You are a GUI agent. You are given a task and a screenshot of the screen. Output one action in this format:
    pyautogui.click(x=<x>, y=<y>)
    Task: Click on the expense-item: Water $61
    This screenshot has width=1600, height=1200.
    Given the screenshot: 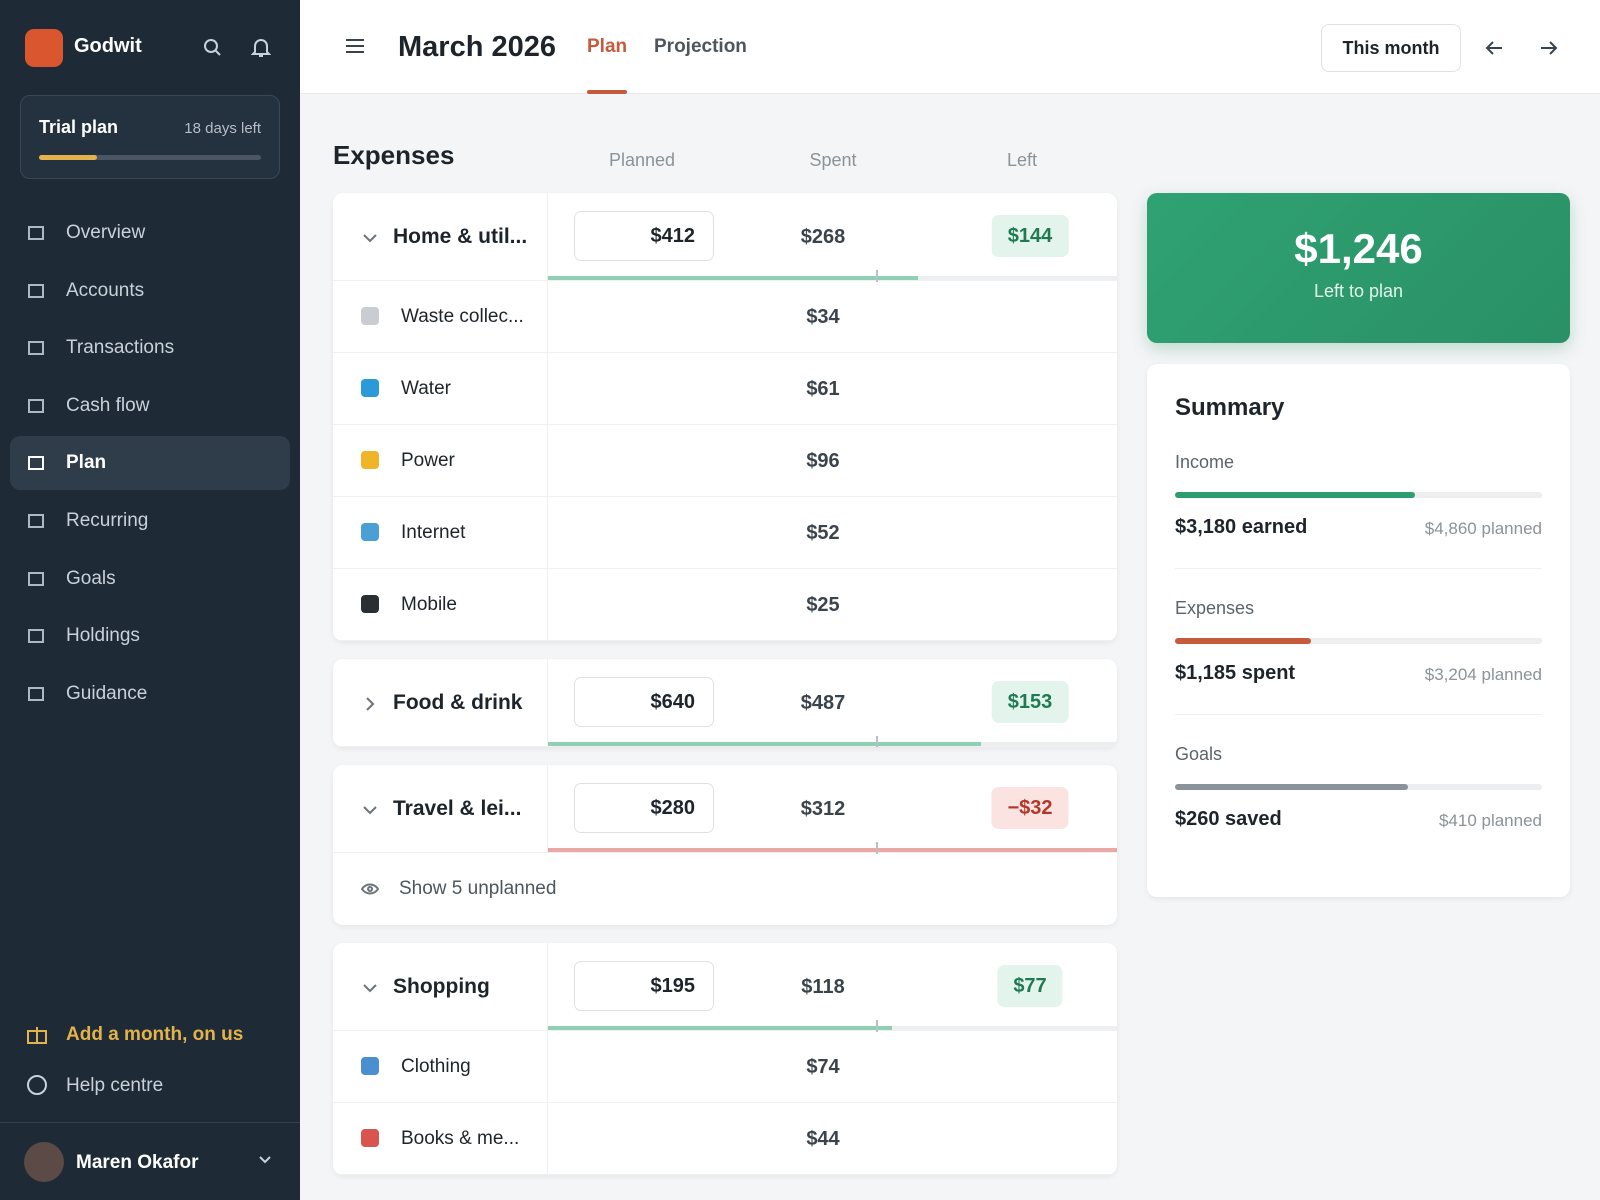 What is the action you would take?
    pyautogui.click(x=725, y=389)
    